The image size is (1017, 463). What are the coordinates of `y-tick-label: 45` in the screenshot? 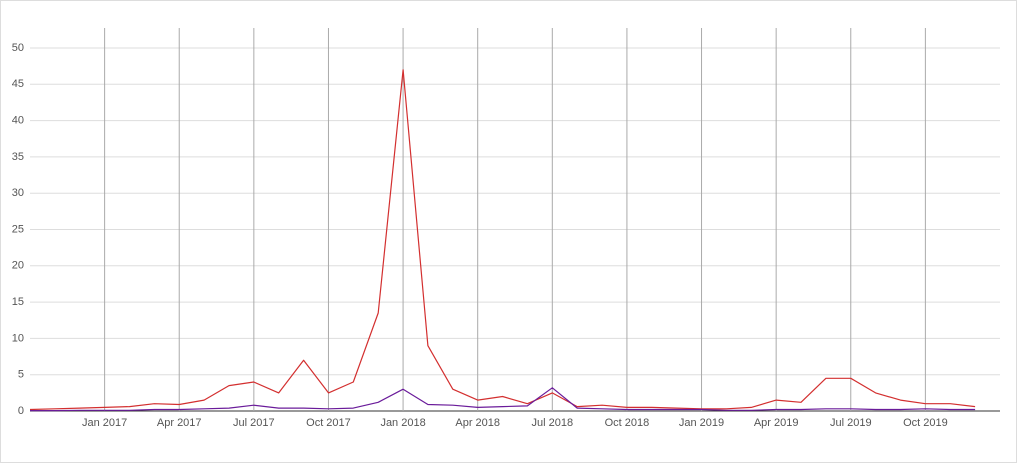 It's located at (18, 84).